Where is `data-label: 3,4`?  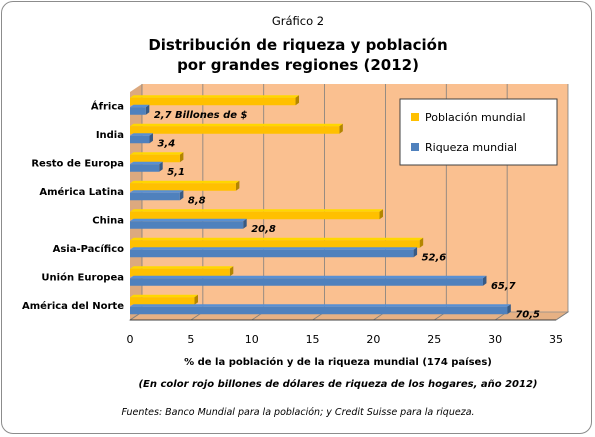 data-label: 3,4 is located at coordinates (166, 143).